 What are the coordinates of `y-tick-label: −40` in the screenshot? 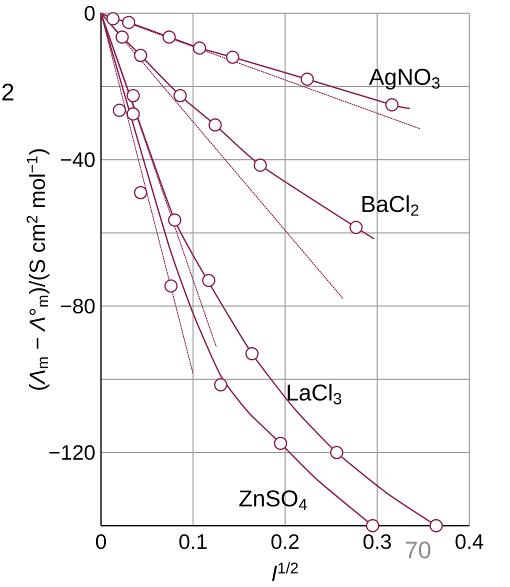 It's located at (78, 160).